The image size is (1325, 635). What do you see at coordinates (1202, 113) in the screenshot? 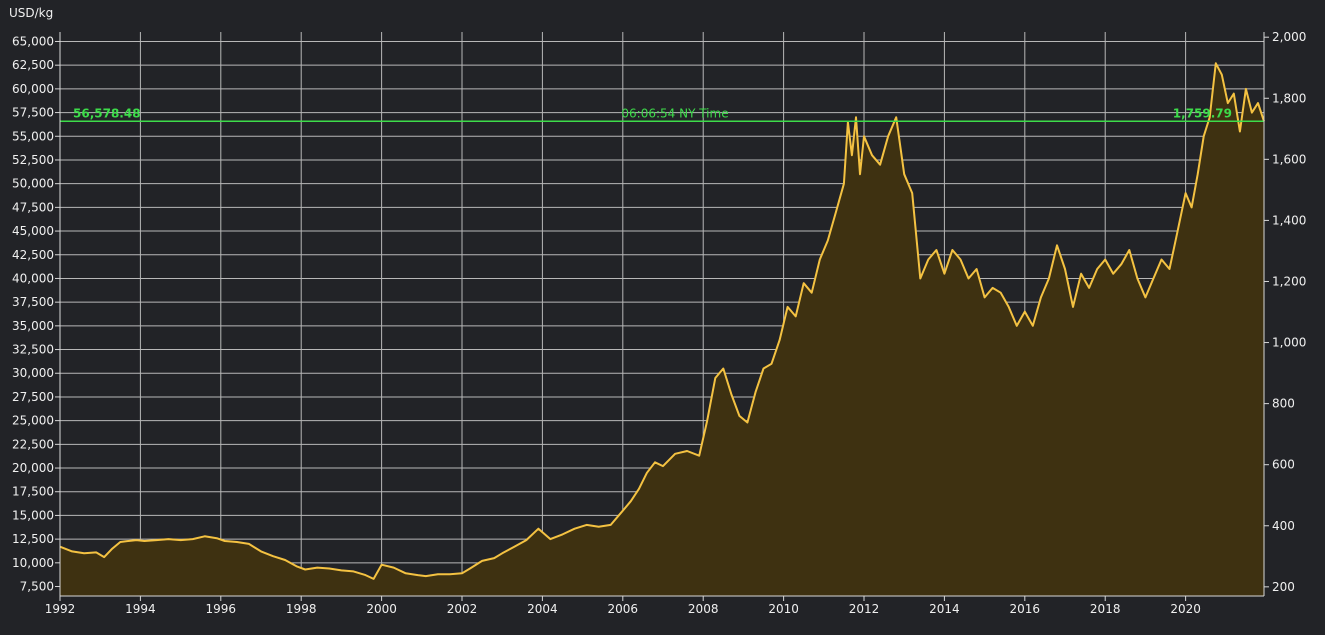
I see `reference-value-right-label: 1,759.79` at bounding box center [1202, 113].